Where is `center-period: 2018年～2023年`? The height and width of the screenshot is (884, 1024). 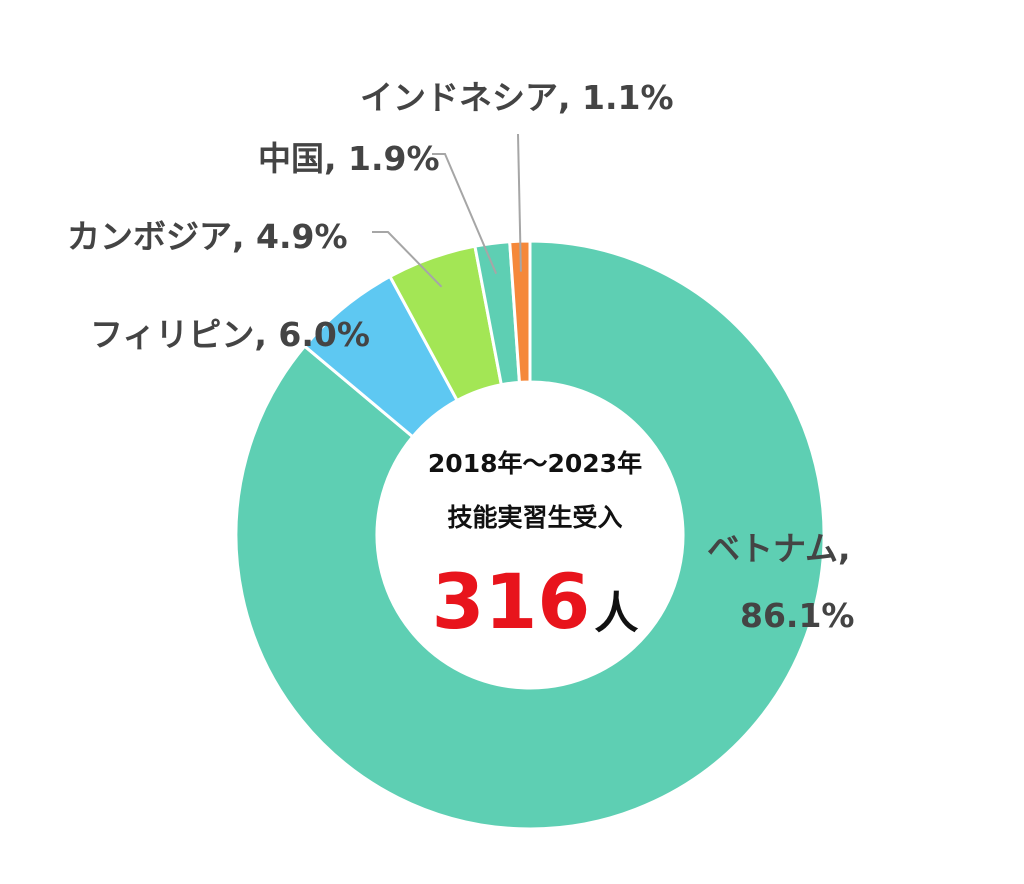 center-period: 2018年～2023年 is located at coordinates (535, 463).